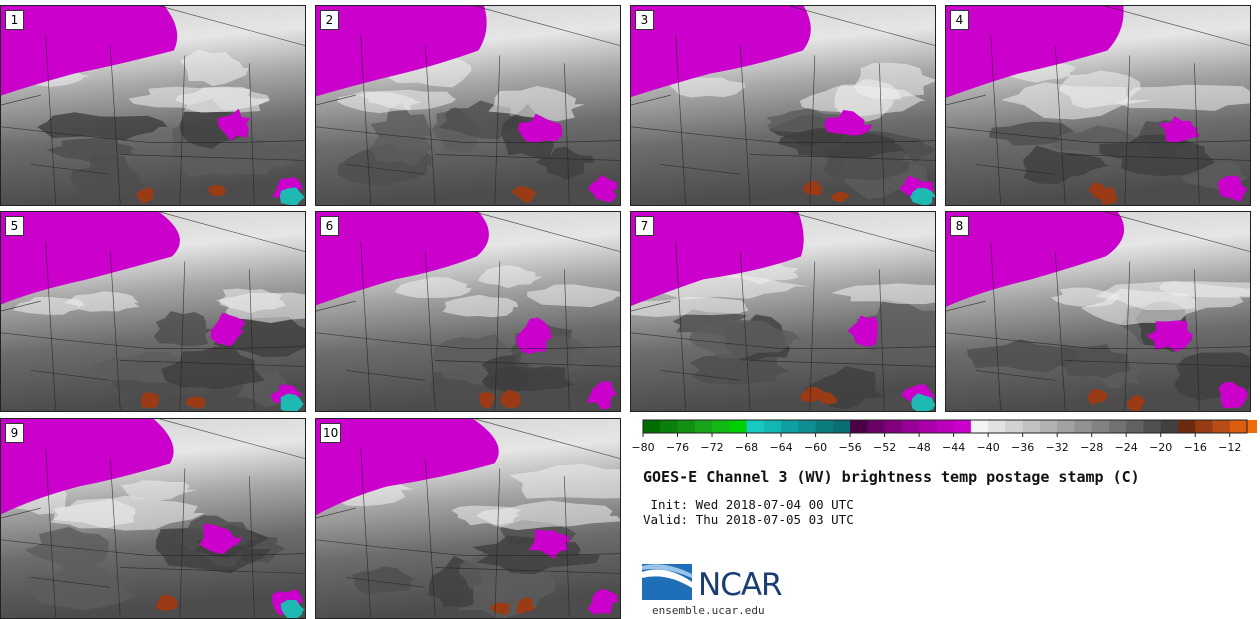  I want to click on colorbar-tick-label: −24, so click(1126, 447).